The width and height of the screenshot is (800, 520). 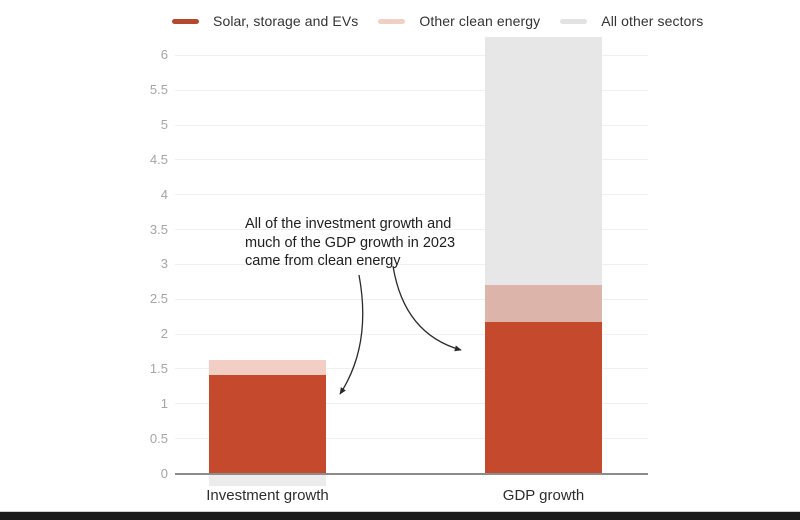 I want to click on window-bottom-edge, so click(x=400, y=515).